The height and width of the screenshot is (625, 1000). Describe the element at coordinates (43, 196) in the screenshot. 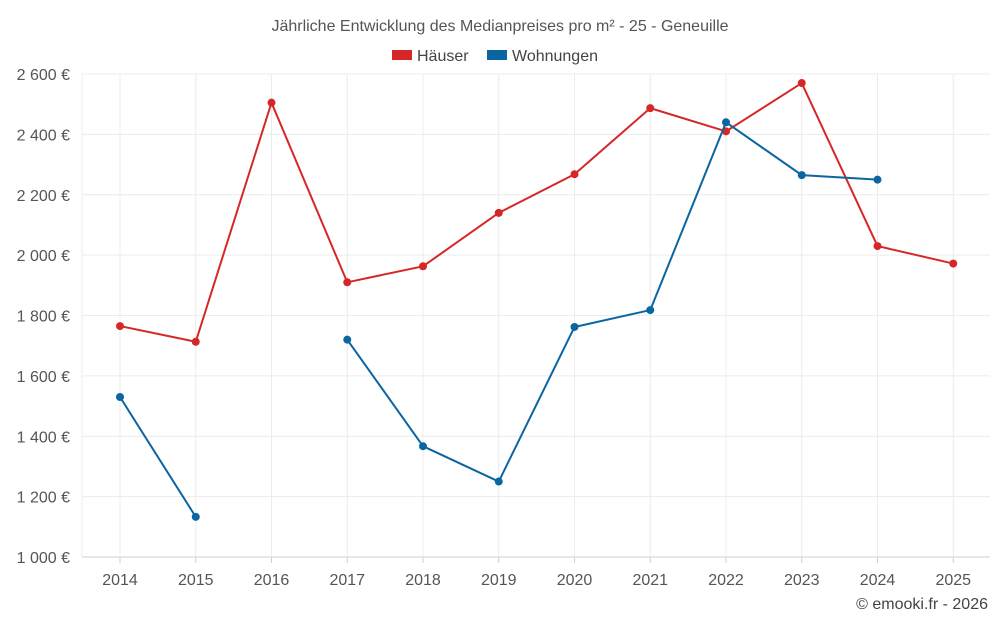

I see `y-tick-label: 2 200 €` at that location.